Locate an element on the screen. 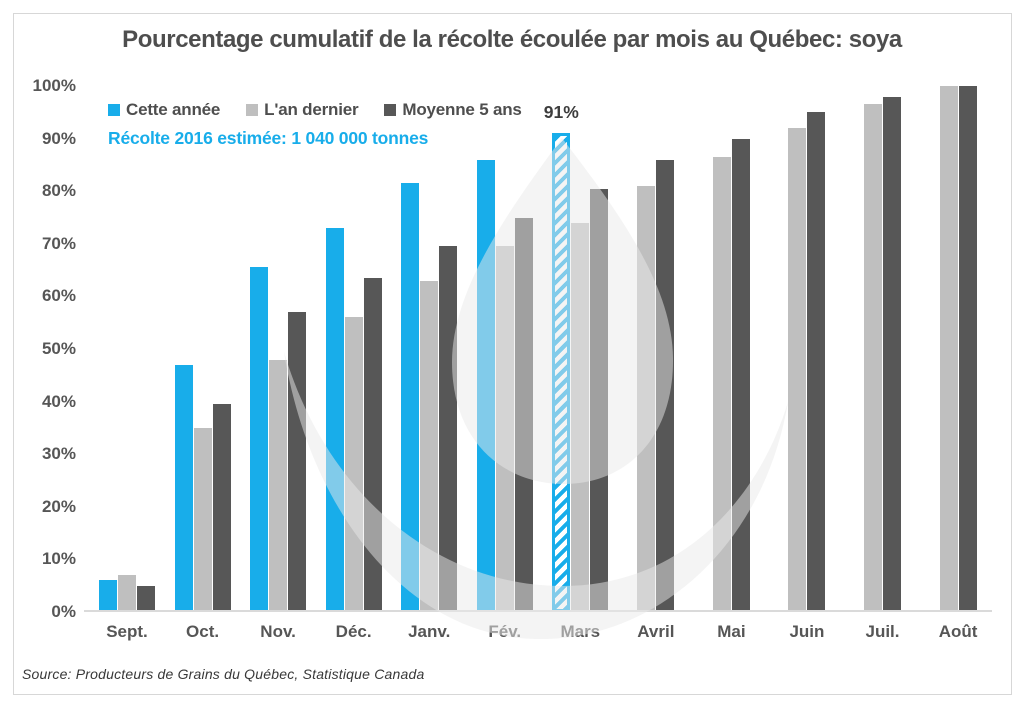  y-axis-label-20: 20% is located at coordinates (58, 506).